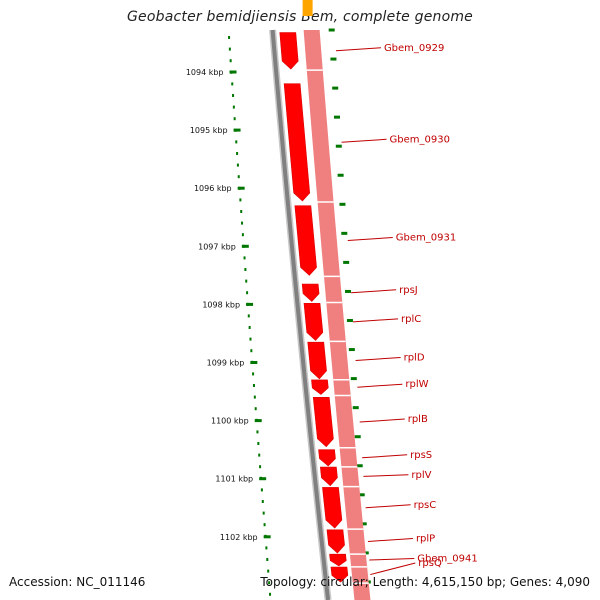 The image size is (600, 600). I want to click on gene-label: rplV, so click(421, 475).